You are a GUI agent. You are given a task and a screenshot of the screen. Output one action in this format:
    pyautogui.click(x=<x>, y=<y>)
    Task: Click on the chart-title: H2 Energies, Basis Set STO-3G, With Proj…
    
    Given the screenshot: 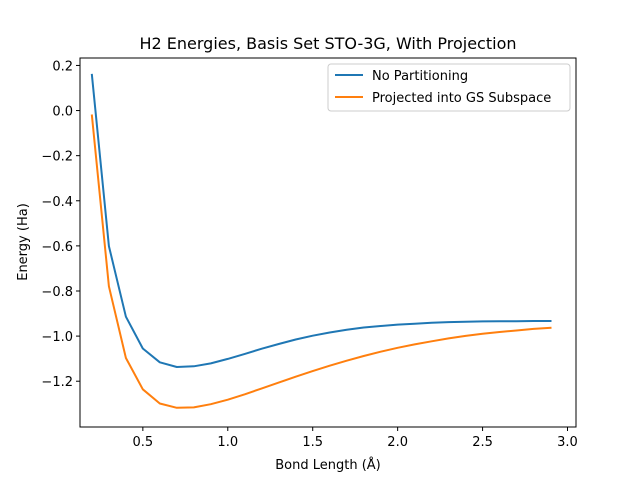 What is the action you would take?
    pyautogui.click(x=327, y=43)
    